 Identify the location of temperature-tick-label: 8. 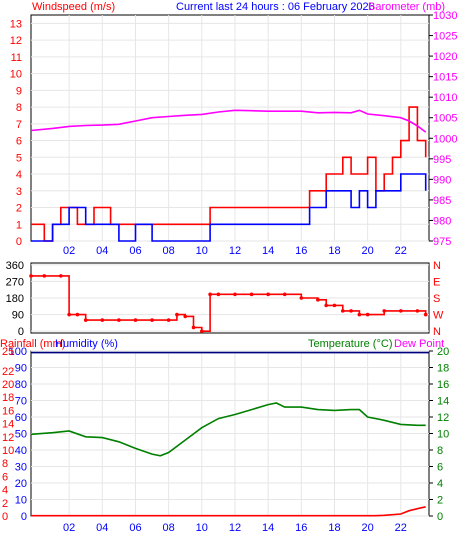
(440, 451).